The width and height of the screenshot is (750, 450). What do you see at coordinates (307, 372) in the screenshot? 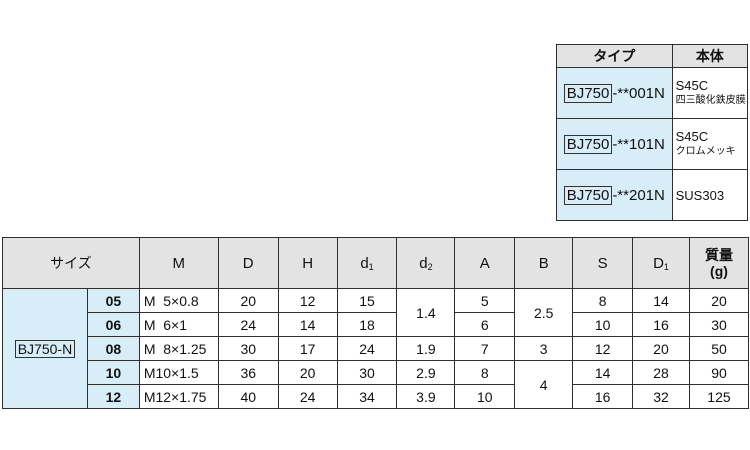
I see `h-cell: 20` at bounding box center [307, 372].